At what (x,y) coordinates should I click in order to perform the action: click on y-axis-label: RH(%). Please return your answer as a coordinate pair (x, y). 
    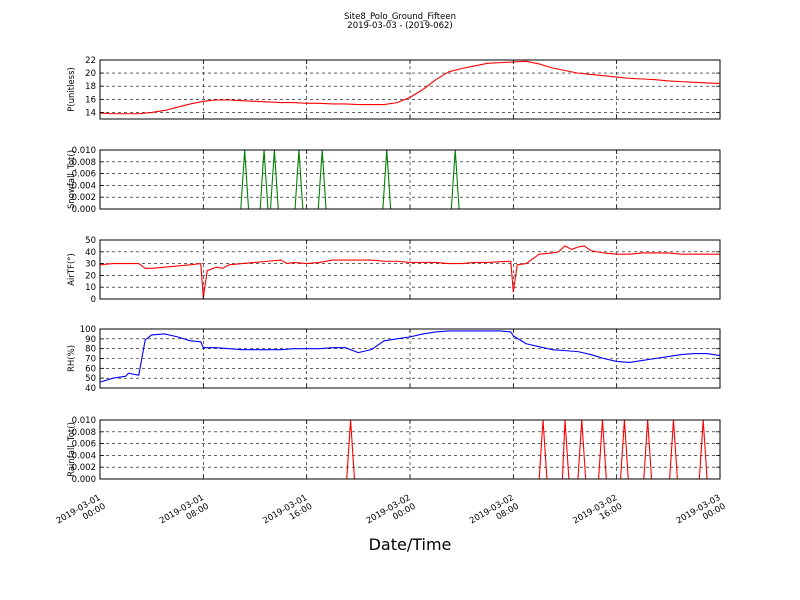
    Looking at the image, I should click on (72, 358).